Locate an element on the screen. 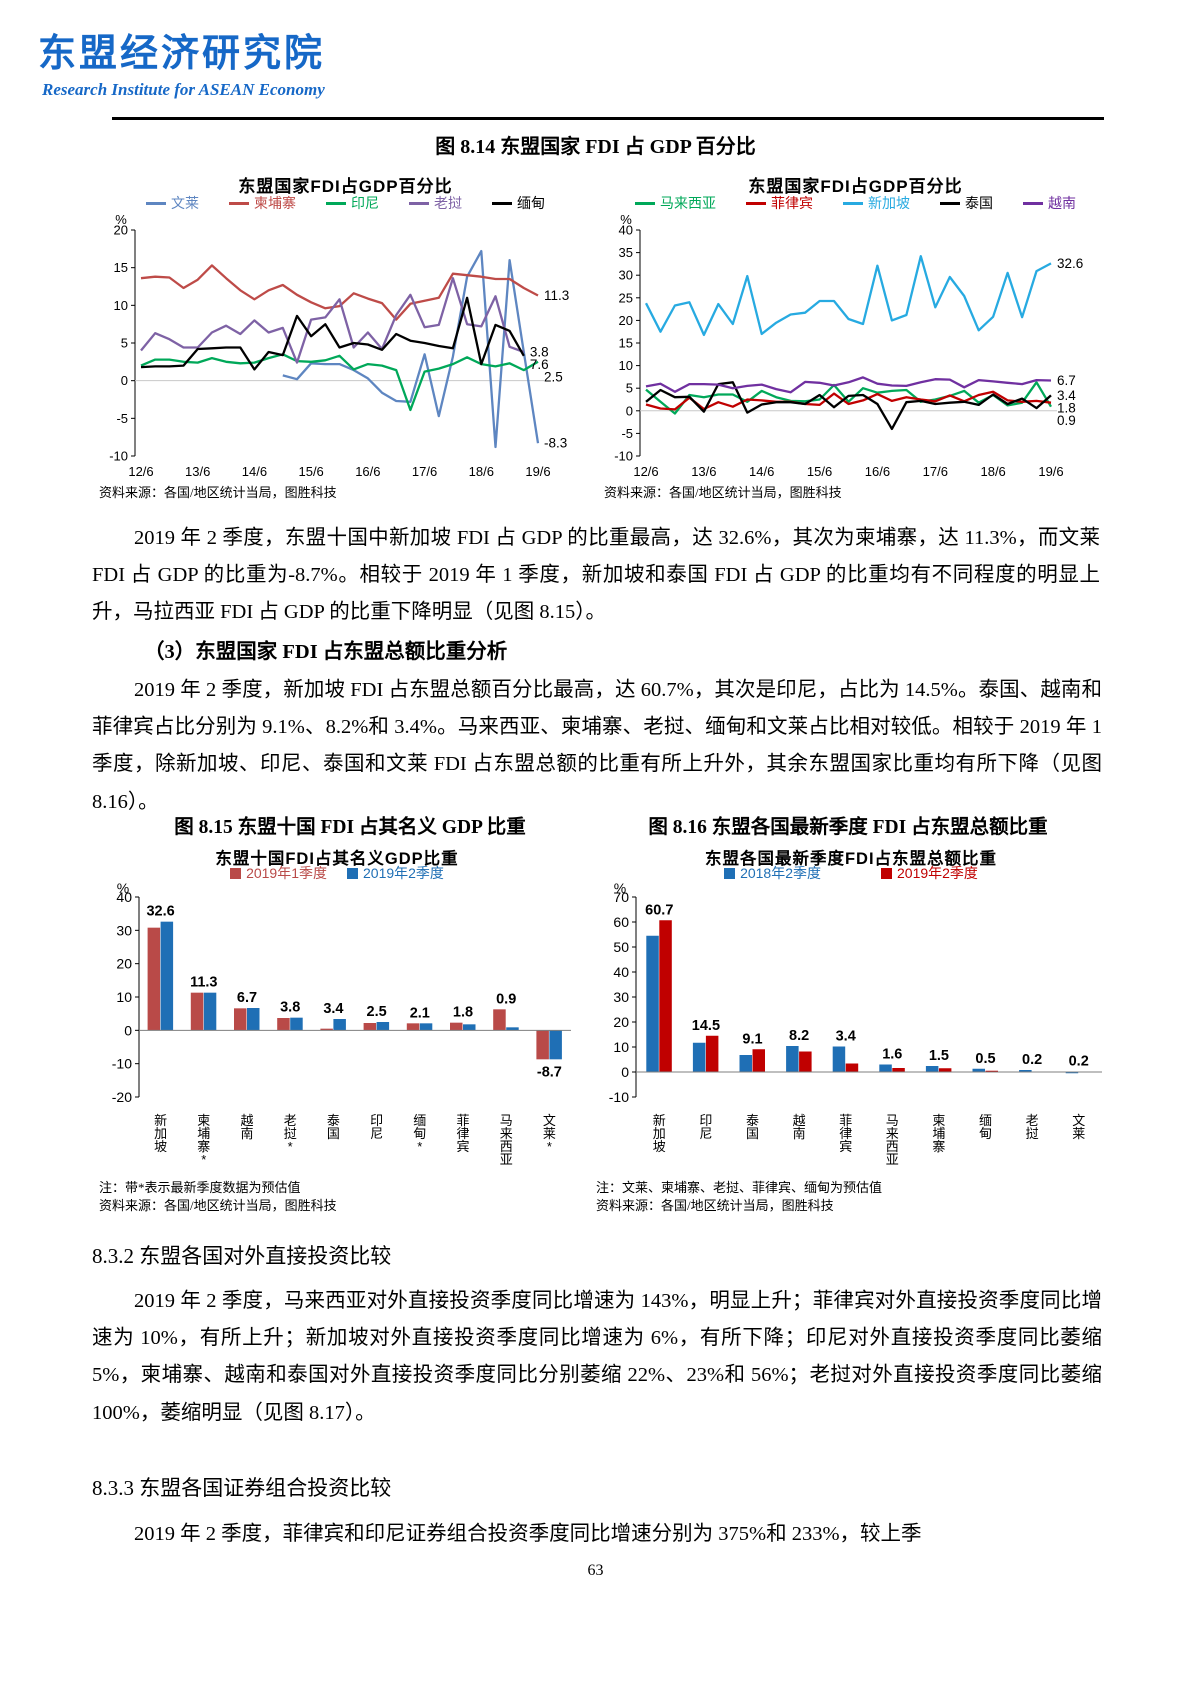 This screenshot has width=1191, height=1684. svg-text: 0 is located at coordinates (625, 1072).